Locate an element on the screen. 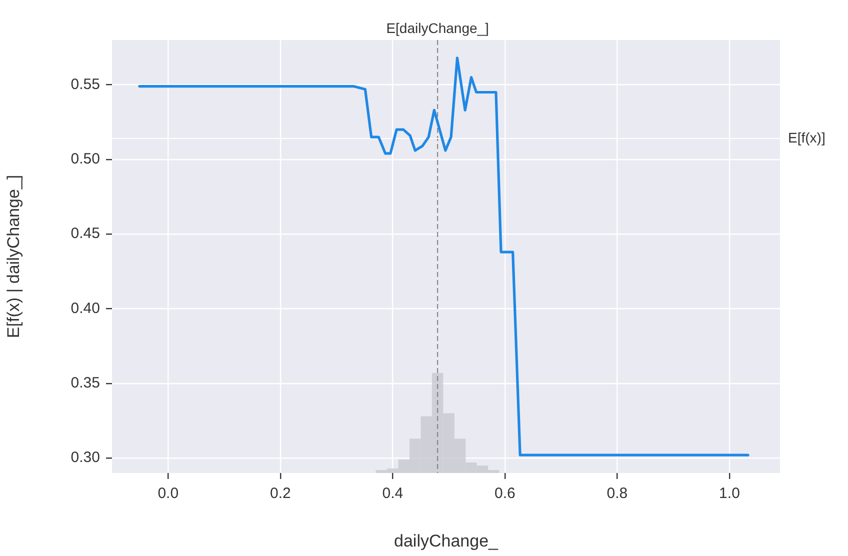 This screenshot has height=556, width=848. y-tick-label: 0.50 is located at coordinates (85, 159).